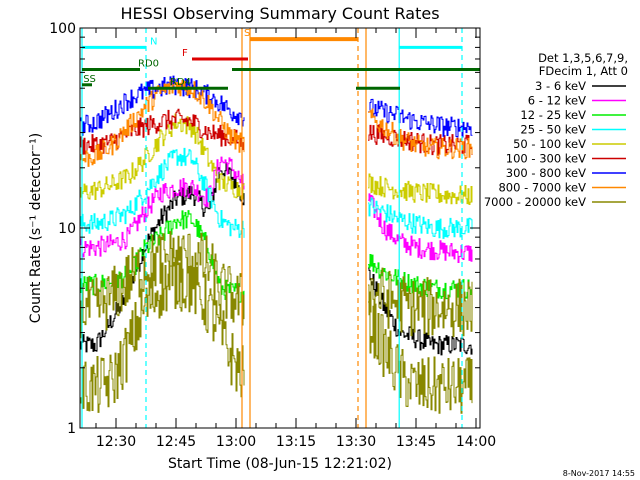  I want to click on y-axis-label: Count Rate (s⁻¹ detector⁻¹), so click(36, 228).